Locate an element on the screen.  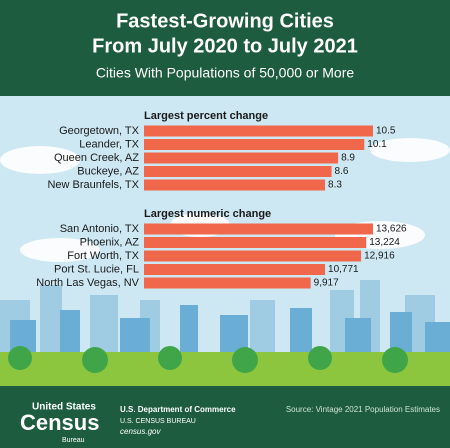
value-label: 10.1 is located at coordinates (377, 144).